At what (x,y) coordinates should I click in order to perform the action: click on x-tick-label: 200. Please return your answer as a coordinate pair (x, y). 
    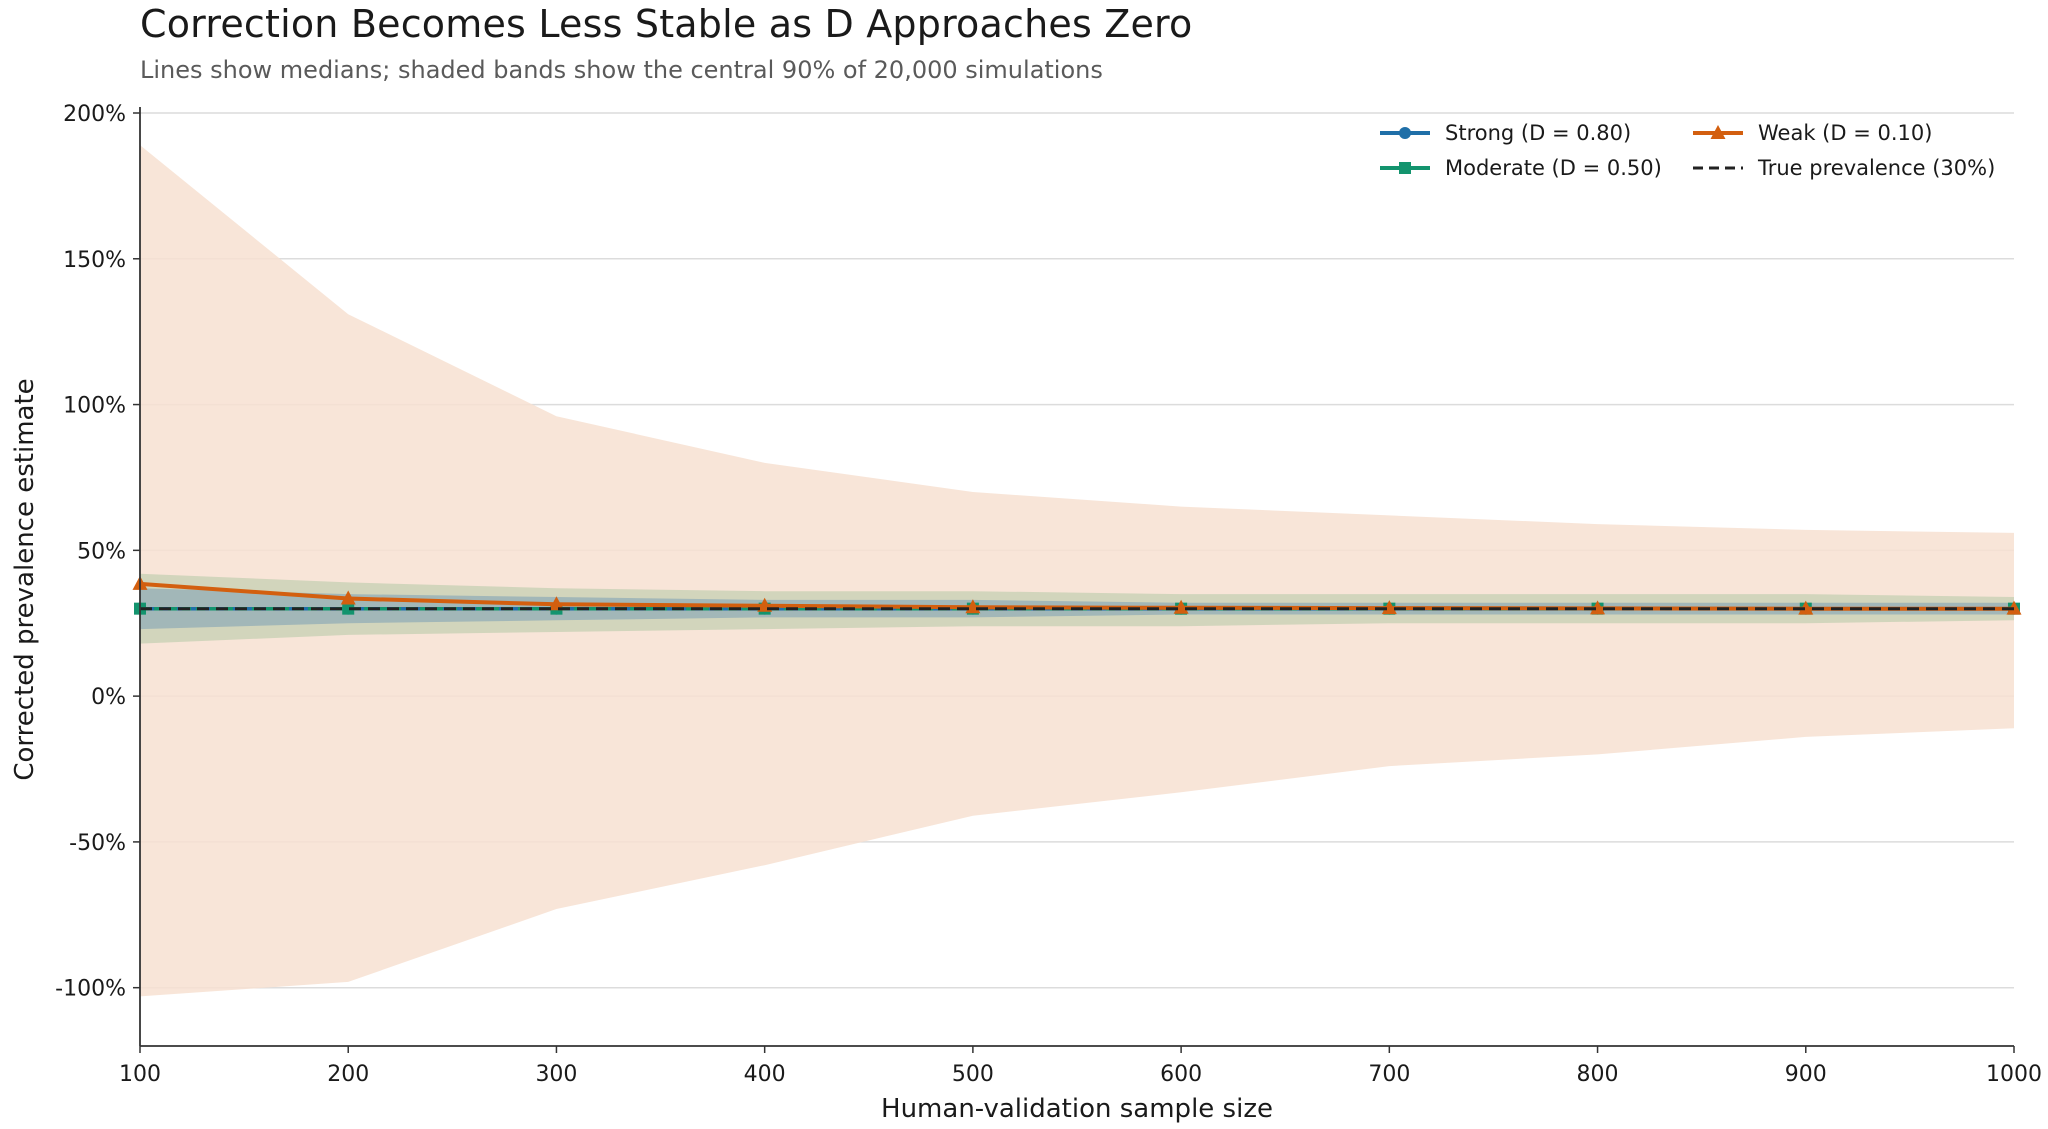
    Looking at the image, I should click on (348, 1074).